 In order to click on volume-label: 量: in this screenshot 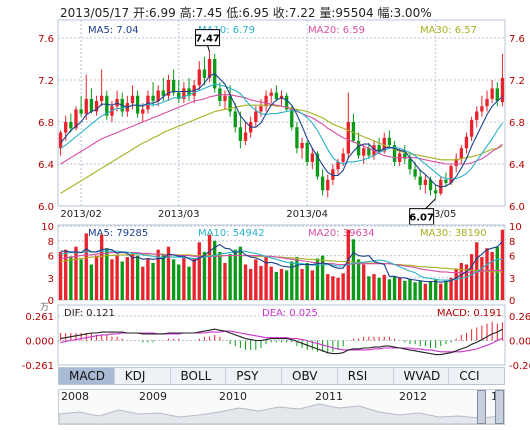, I will do `click(327, 13)`.